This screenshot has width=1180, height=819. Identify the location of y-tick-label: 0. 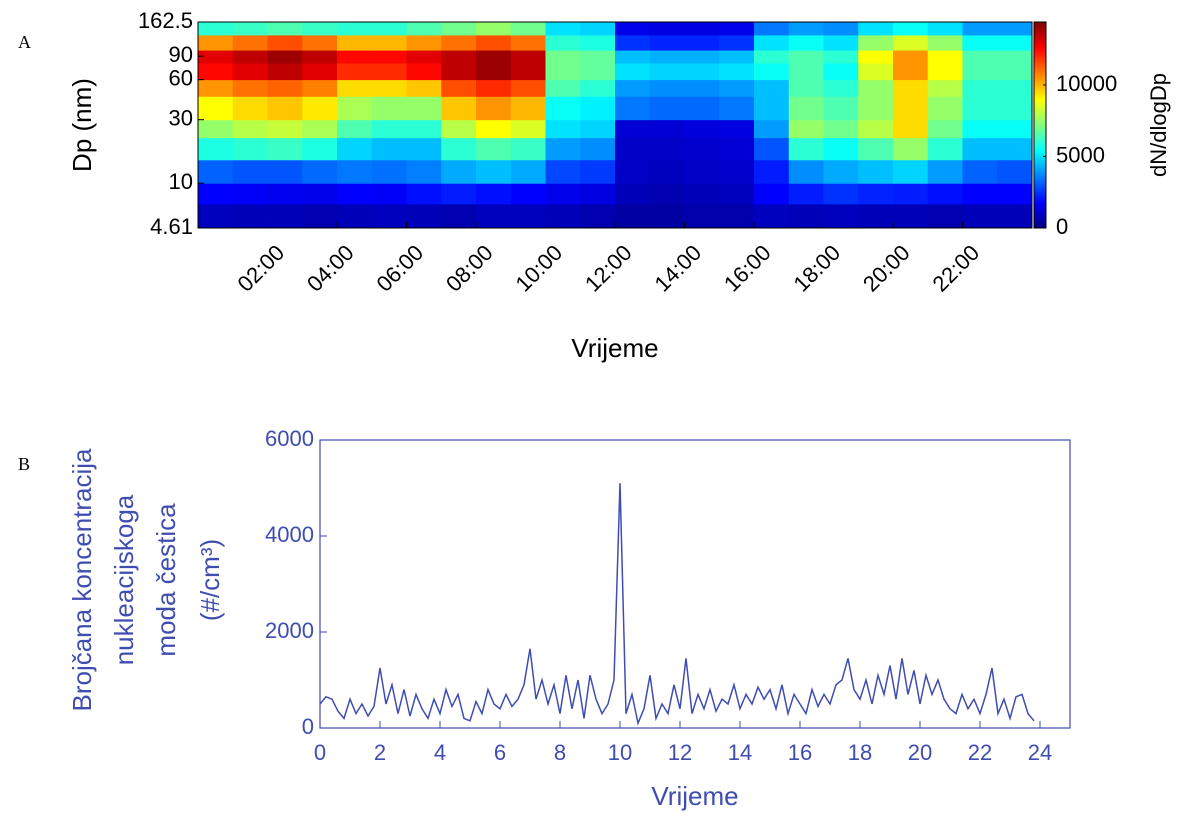
(308, 726).